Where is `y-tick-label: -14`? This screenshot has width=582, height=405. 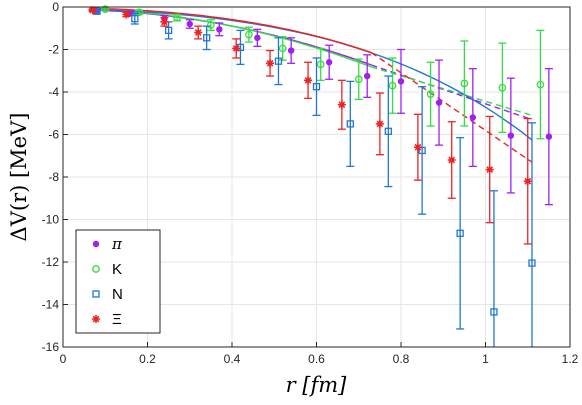 y-tick-label: -14 is located at coordinates (51, 305).